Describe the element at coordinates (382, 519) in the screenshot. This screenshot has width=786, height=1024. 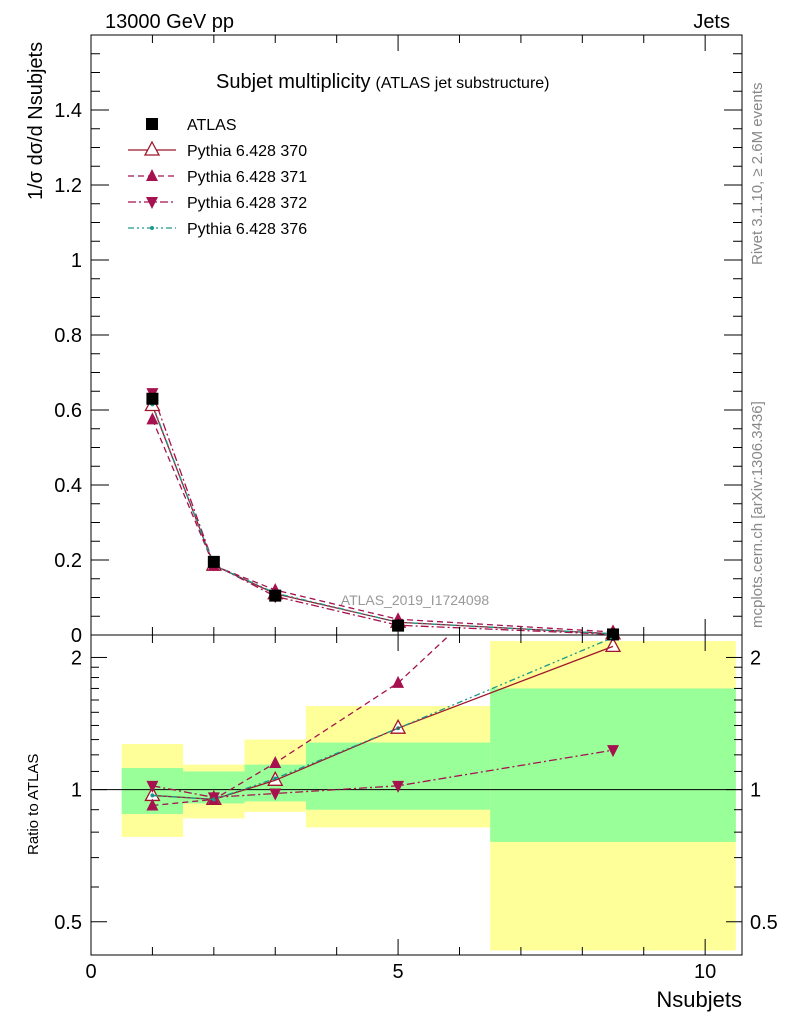
I see `series-line-main` at that location.